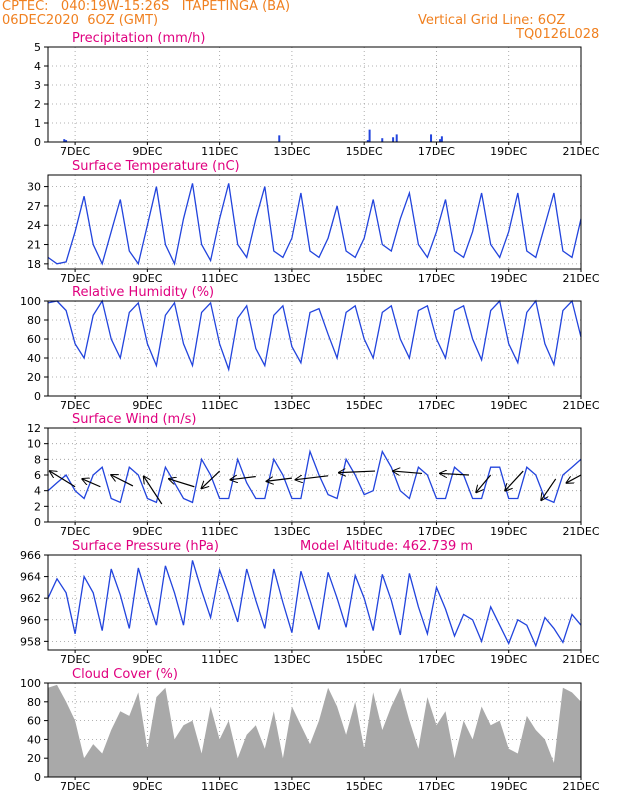 This screenshot has height=800, width=618. I want to click on panel-3-xtick-label: 15DEC, so click(364, 405).